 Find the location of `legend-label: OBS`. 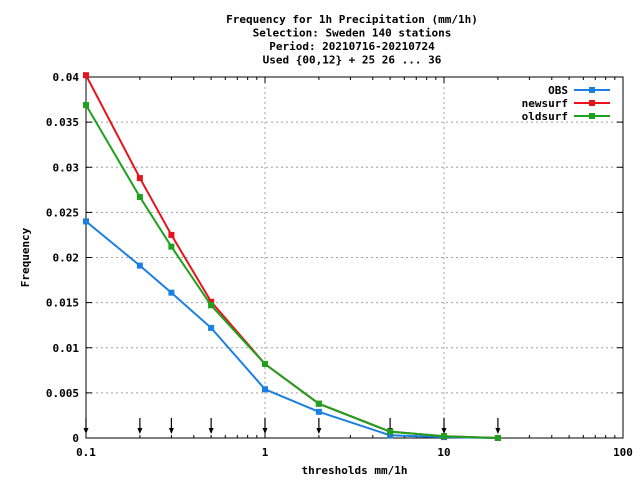

legend-label: OBS is located at coordinates (558, 90).